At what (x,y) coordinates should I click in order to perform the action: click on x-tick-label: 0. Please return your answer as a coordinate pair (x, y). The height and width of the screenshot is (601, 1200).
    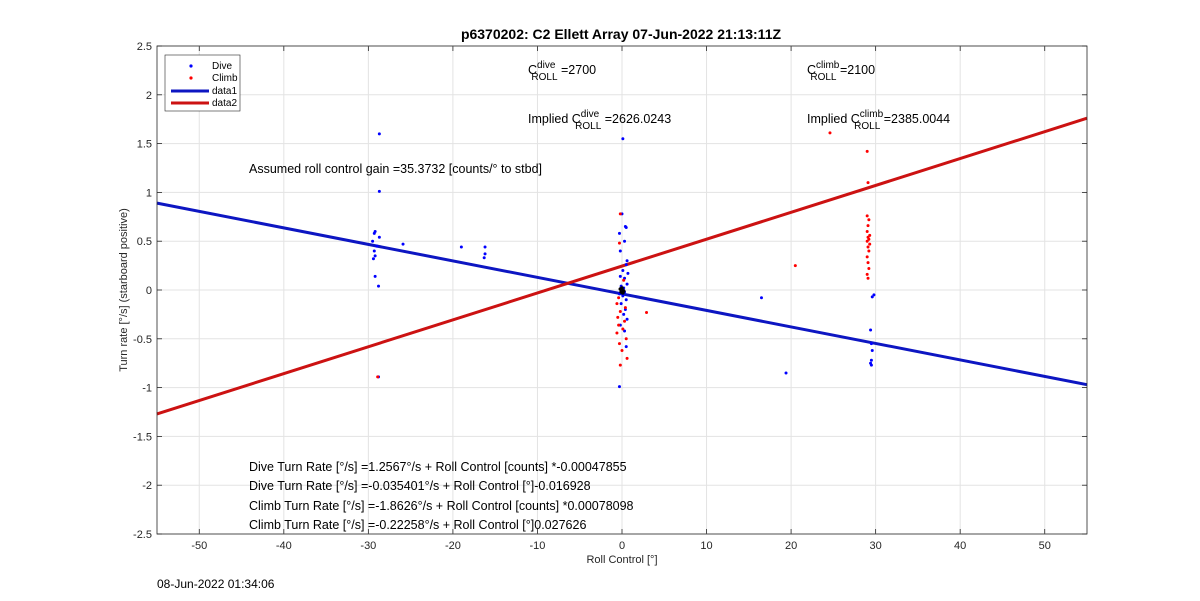
    Looking at the image, I should click on (622, 546).